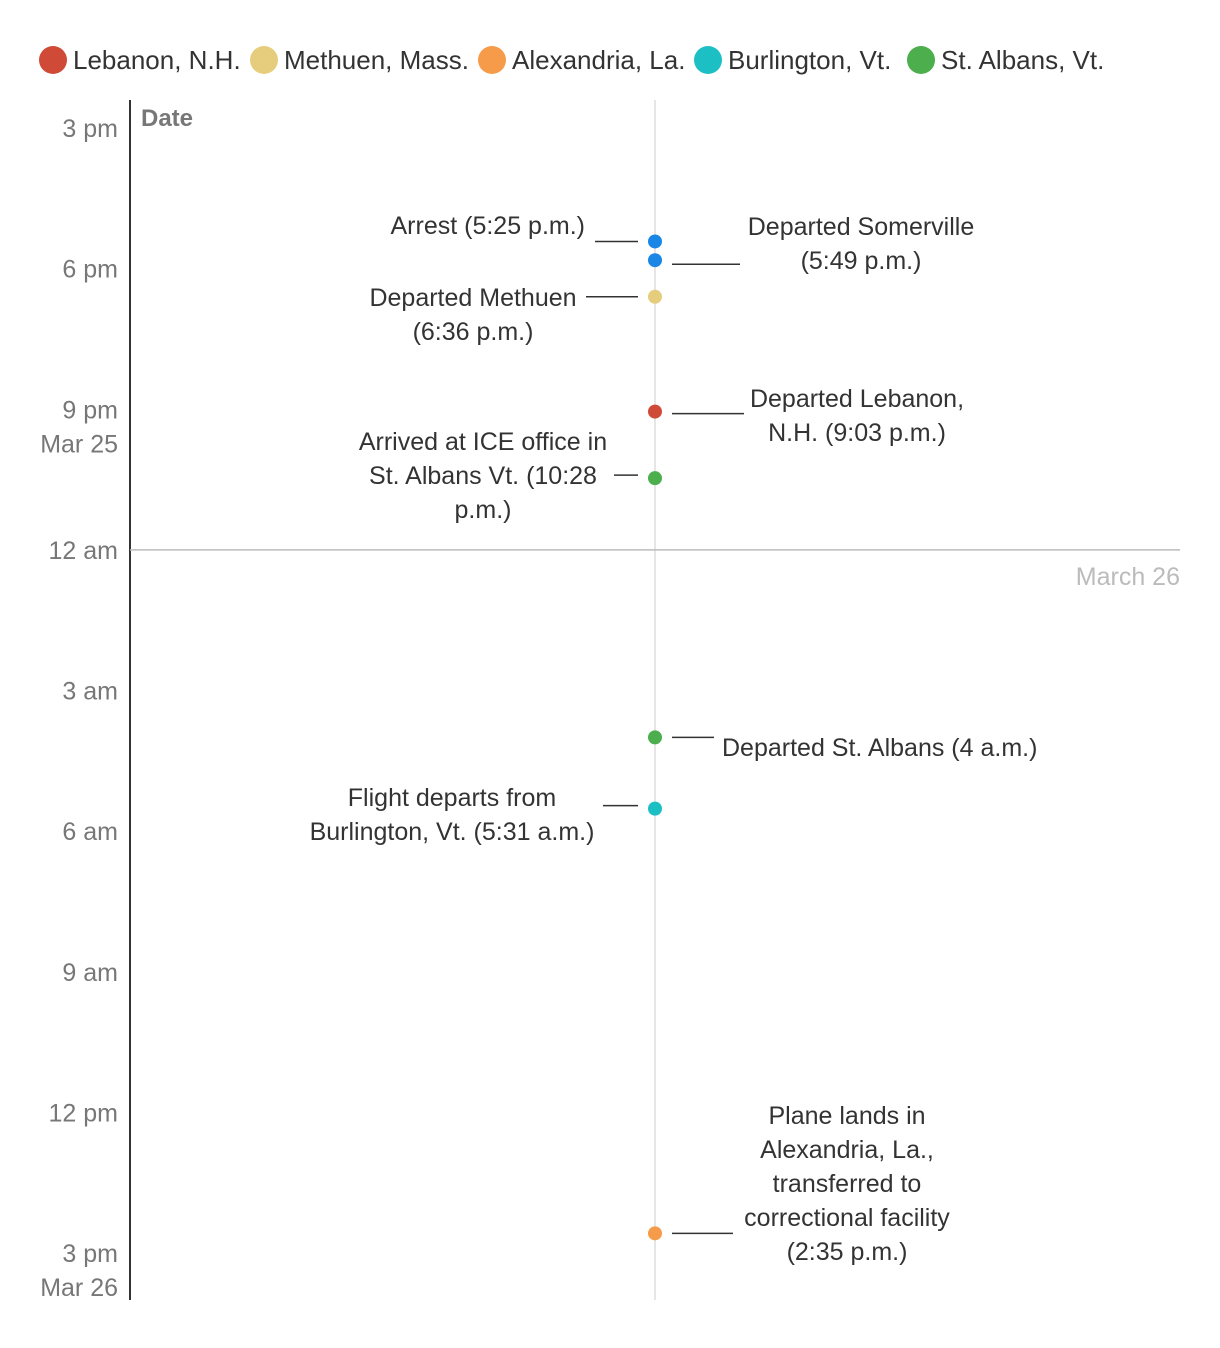 The image size is (1220, 1348). What do you see at coordinates (90, 973) in the screenshot?
I see `y-tick-label: 9 am` at bounding box center [90, 973].